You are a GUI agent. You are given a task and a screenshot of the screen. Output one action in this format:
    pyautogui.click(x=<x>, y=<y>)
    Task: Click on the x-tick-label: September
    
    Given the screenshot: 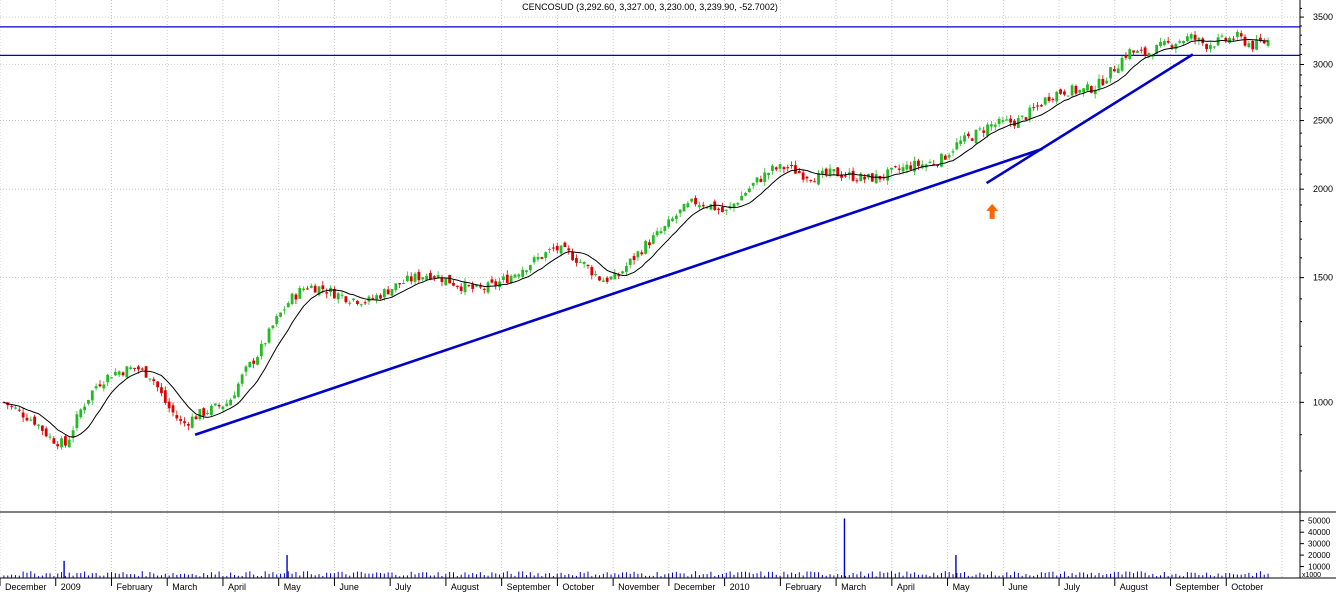 What is the action you would take?
    pyautogui.click(x=529, y=587)
    